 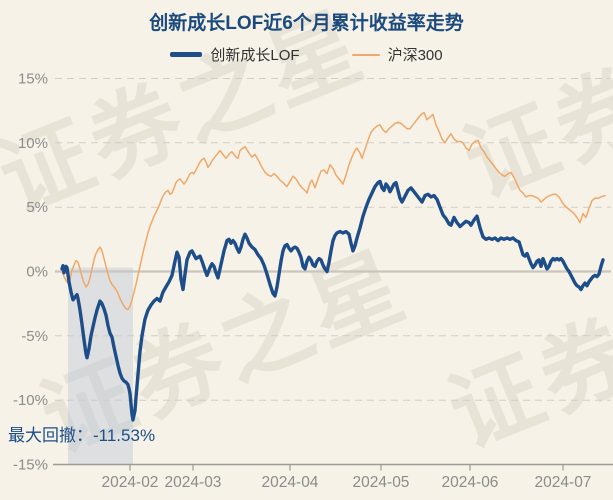 What do you see at coordinates (130, 482) in the screenshot?
I see `x-tick-label: 2024-02` at bounding box center [130, 482].